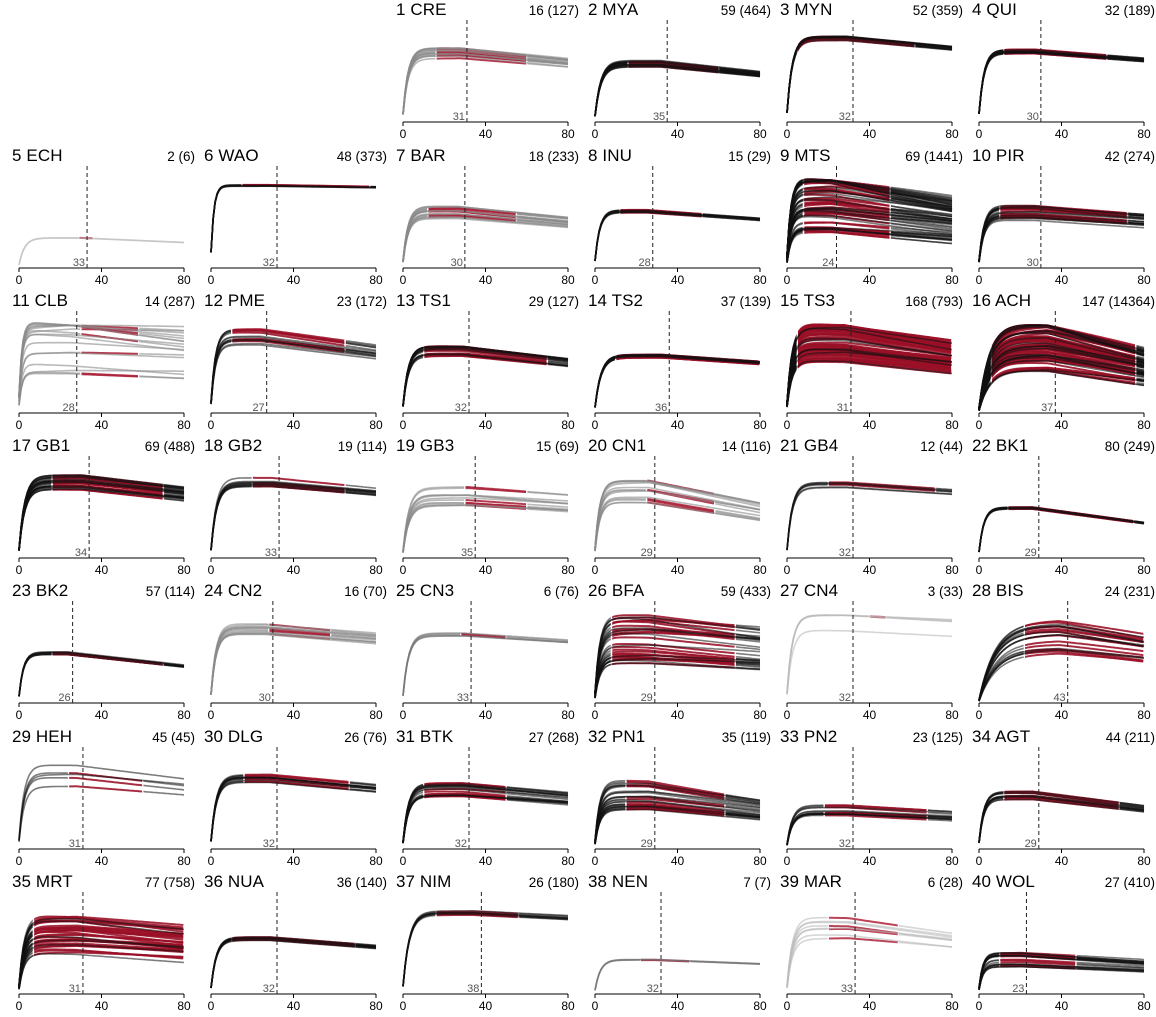 This screenshot has width=1156, height=1017. I want to click on panel-title: 6 WAO, so click(231, 155).